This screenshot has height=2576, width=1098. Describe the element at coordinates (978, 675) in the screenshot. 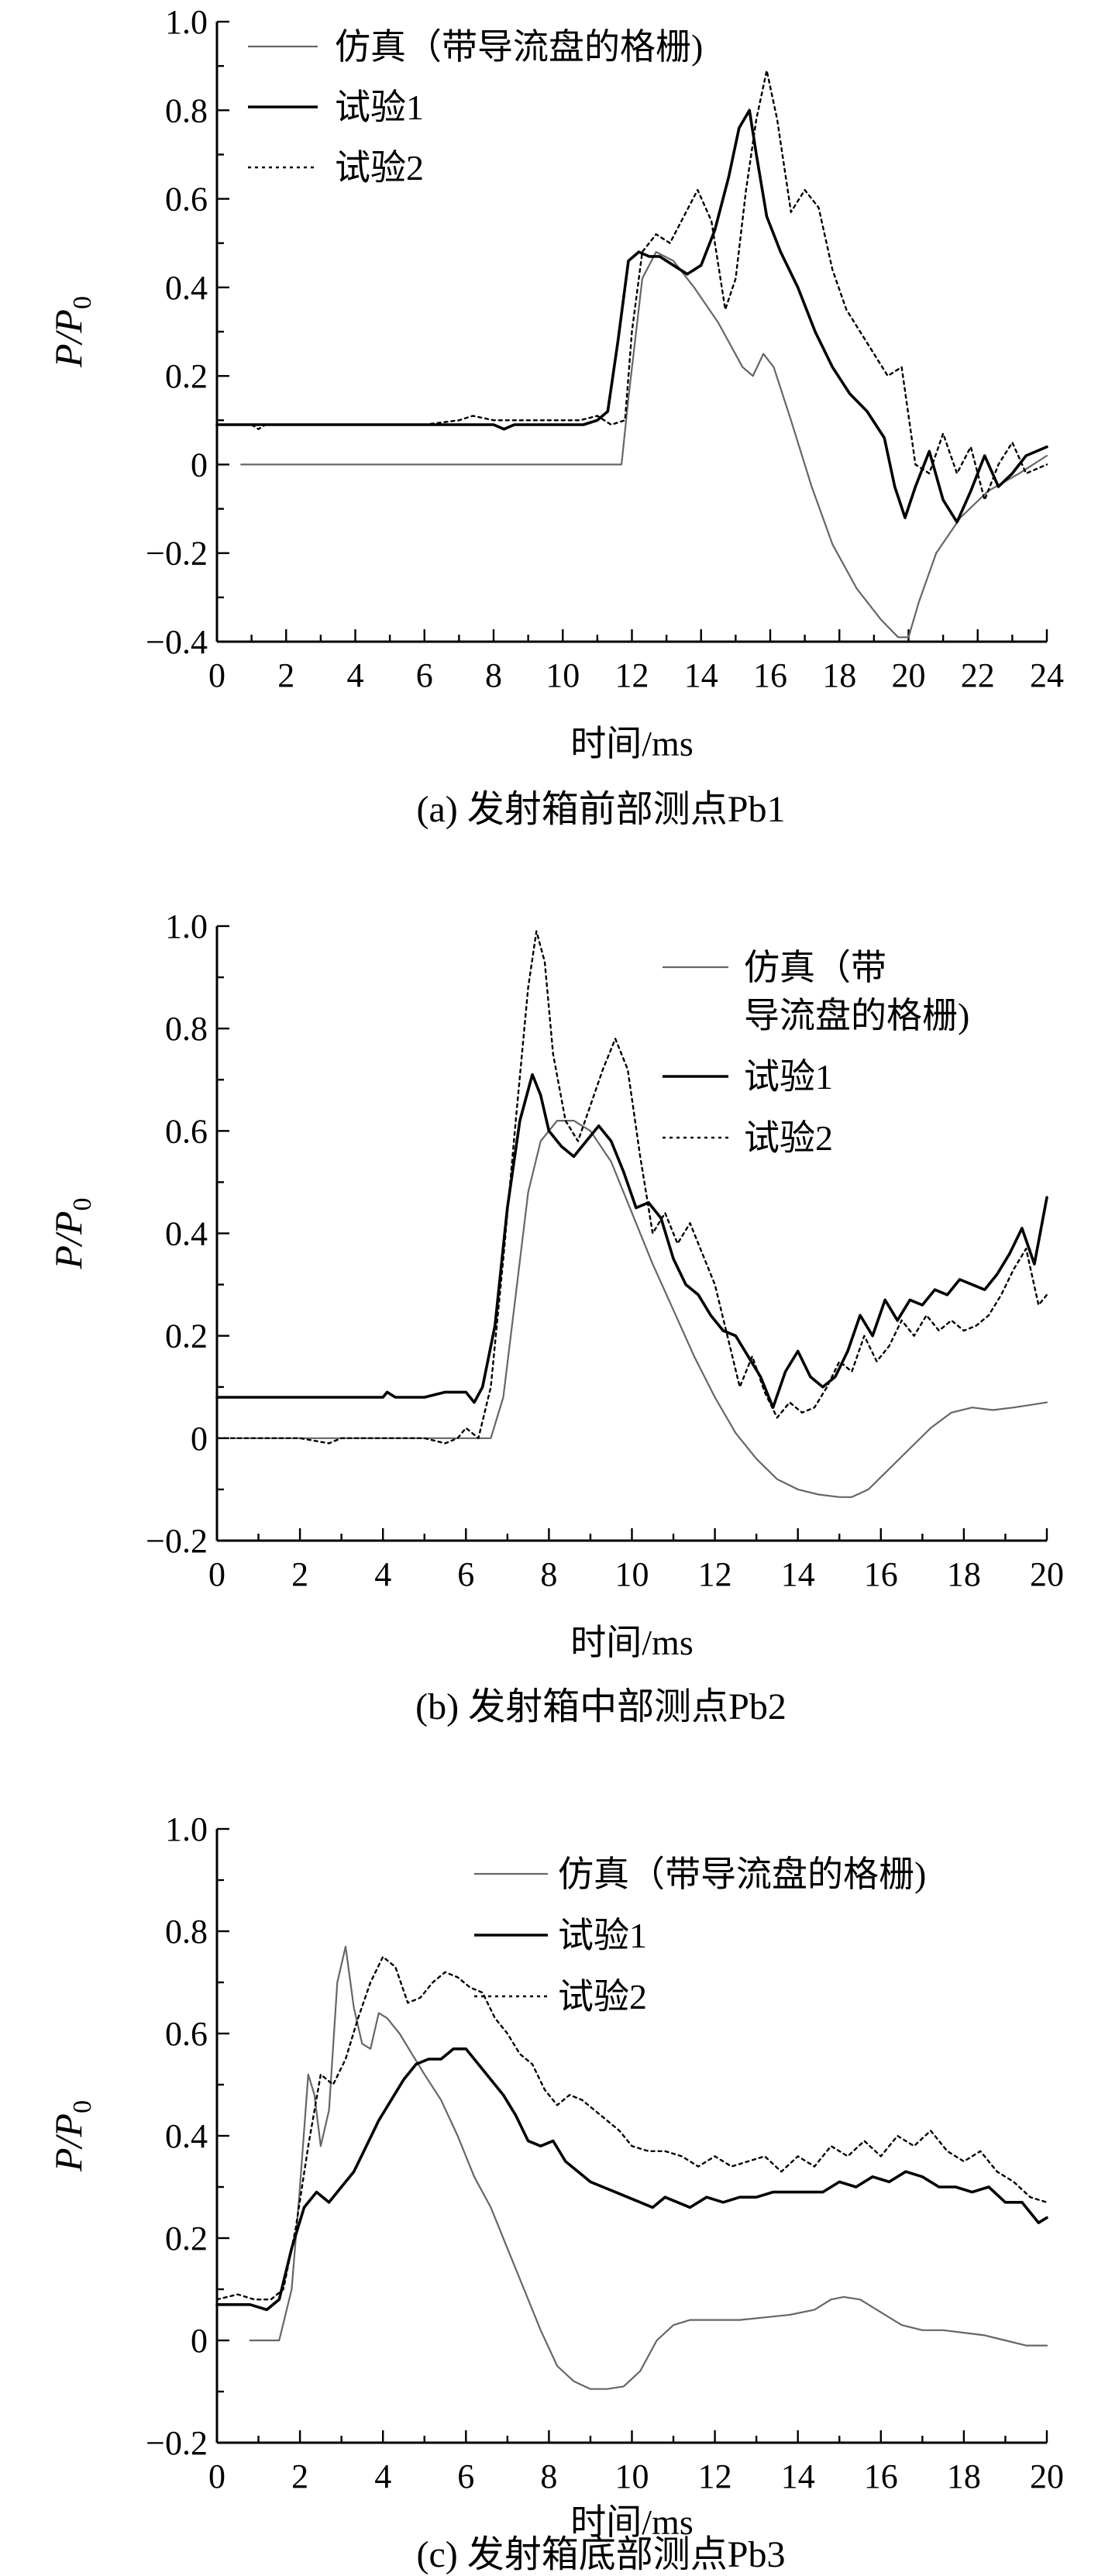

I see `x-tick-label: 22` at that location.